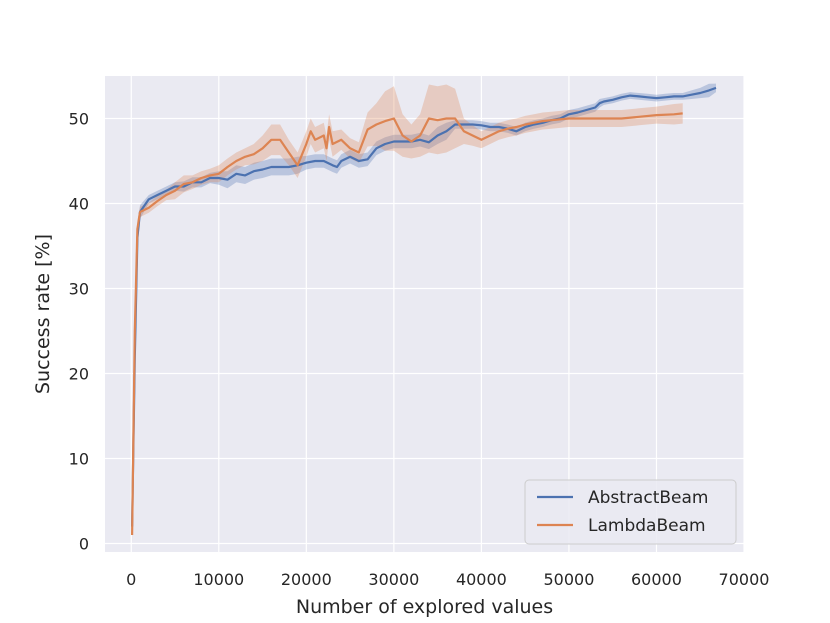  What do you see at coordinates (568, 579) in the screenshot?
I see `x-tick-label: 50000` at bounding box center [568, 579].